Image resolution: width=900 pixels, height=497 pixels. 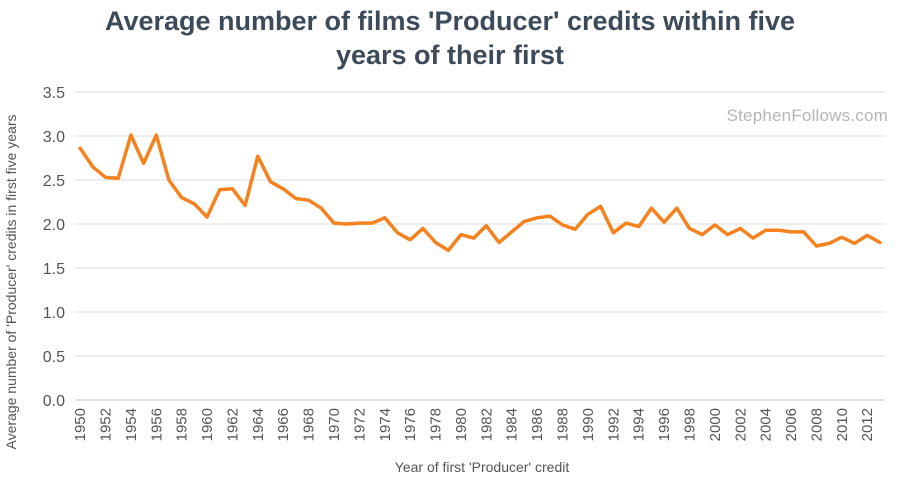 I want to click on x-tick-label: 2006, so click(x=791, y=424).